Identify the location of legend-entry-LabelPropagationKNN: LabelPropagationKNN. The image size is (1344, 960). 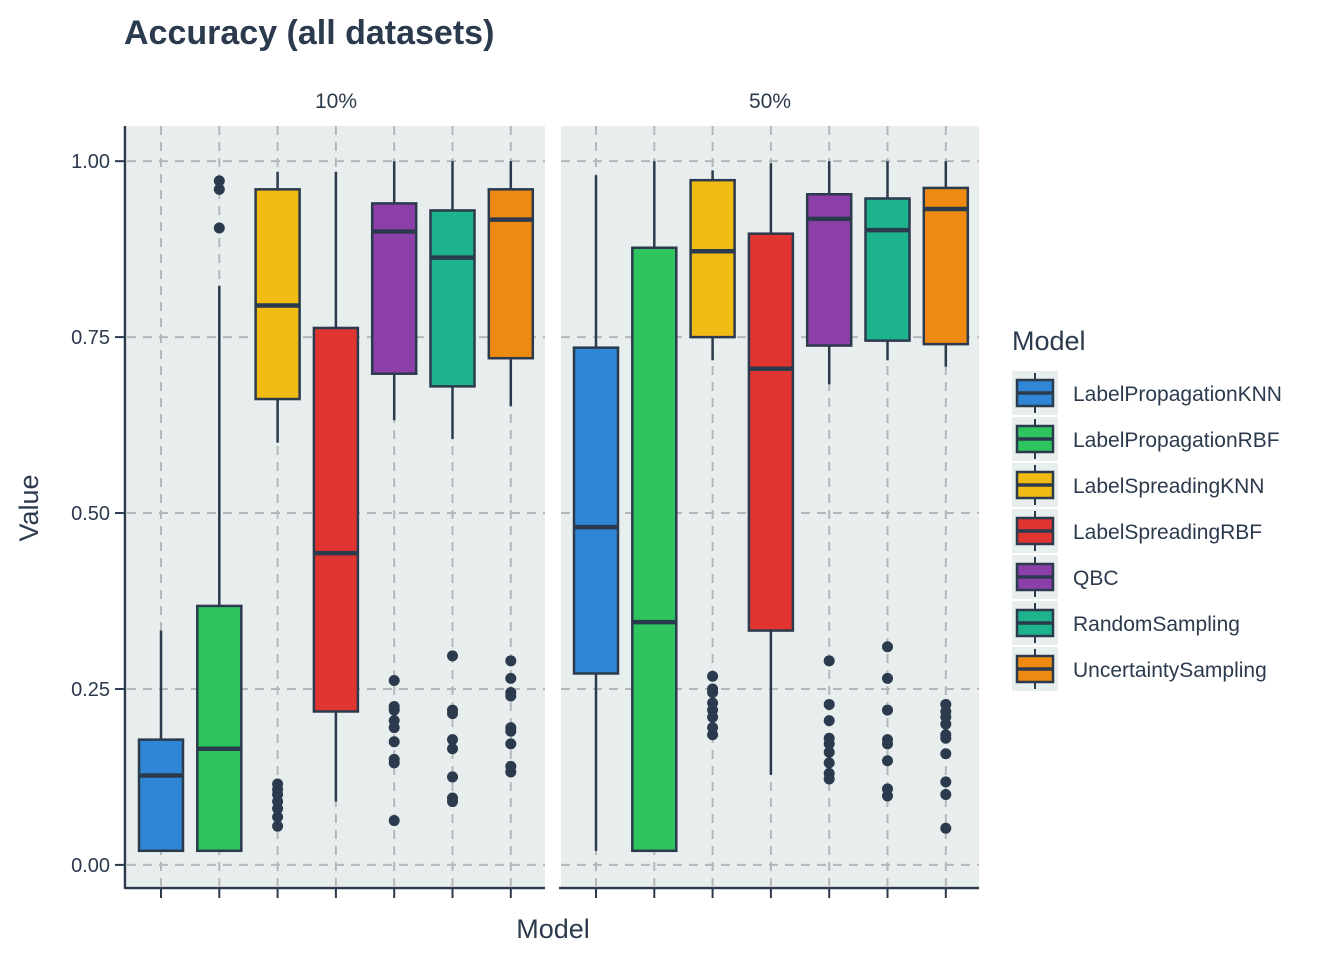
(1147, 393).